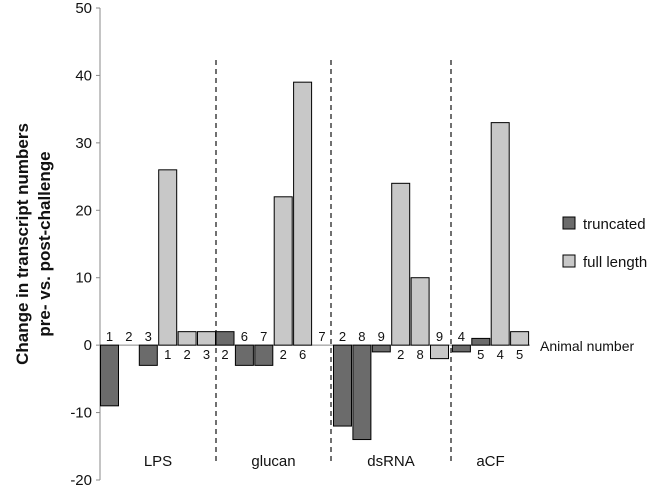 This screenshot has height=487, width=660. Describe the element at coordinates (88, 345) in the screenshot. I see `y-tick-label: 0` at that location.